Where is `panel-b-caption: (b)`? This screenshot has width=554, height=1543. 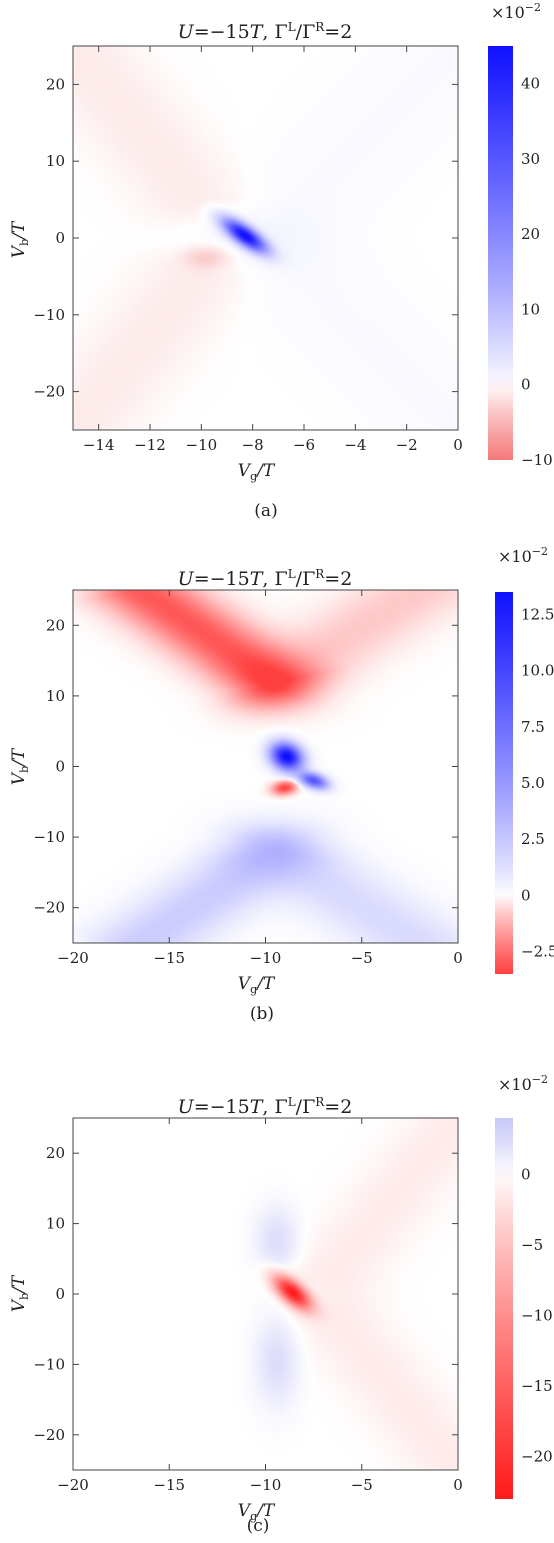 panel-b-caption: (b) is located at coordinates (262, 1014).